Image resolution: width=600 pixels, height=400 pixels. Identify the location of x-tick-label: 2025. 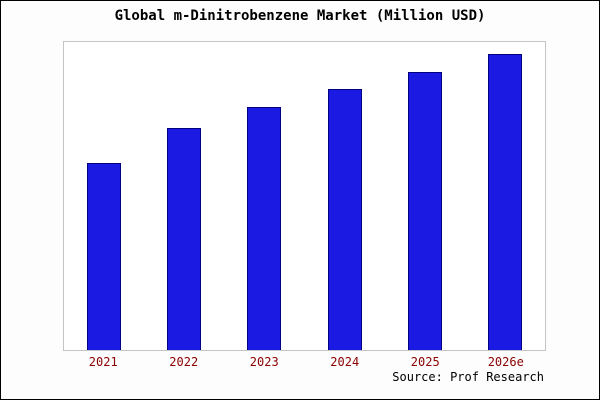
(425, 362).